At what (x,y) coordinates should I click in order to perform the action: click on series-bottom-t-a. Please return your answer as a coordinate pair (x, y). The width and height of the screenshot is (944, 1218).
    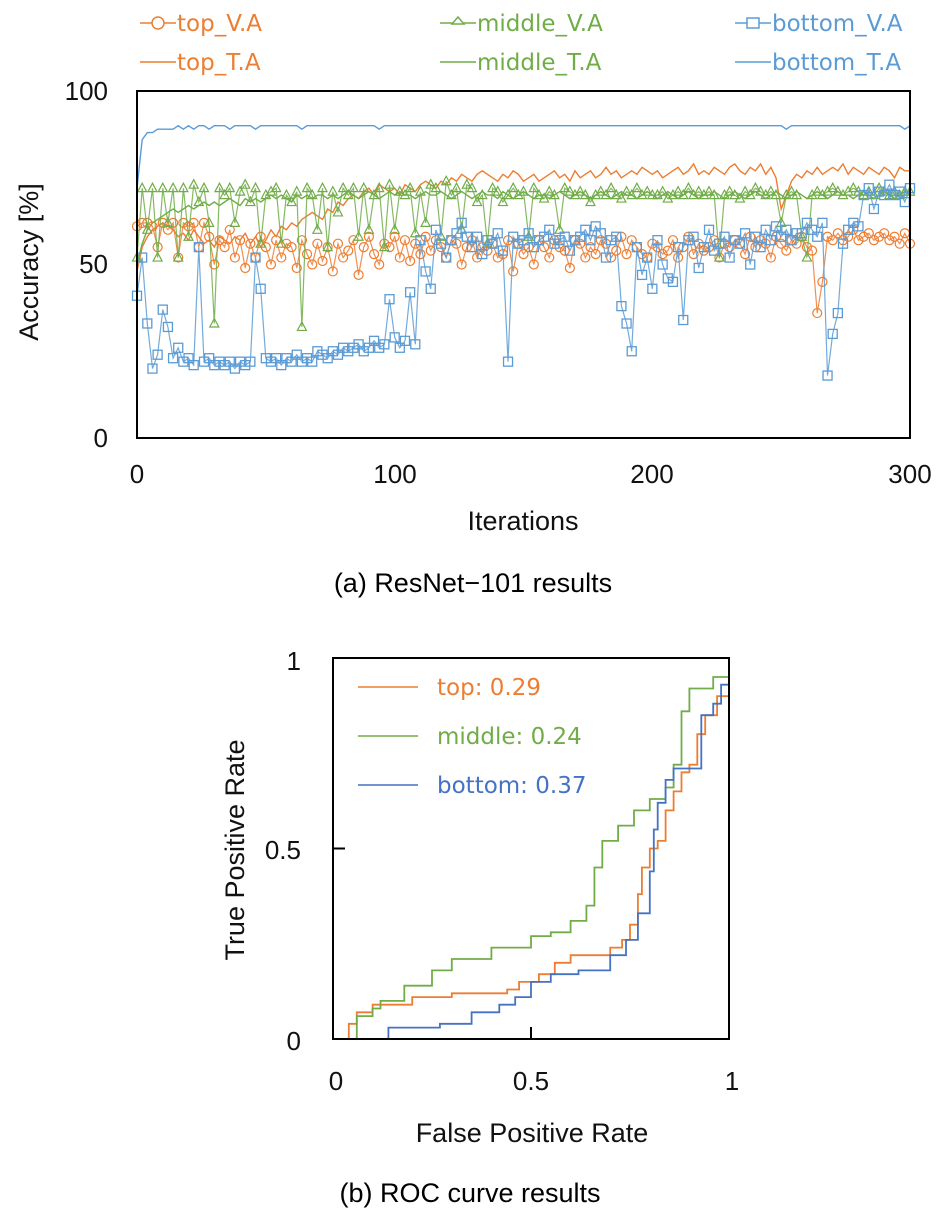
    Looking at the image, I should click on (523, 156).